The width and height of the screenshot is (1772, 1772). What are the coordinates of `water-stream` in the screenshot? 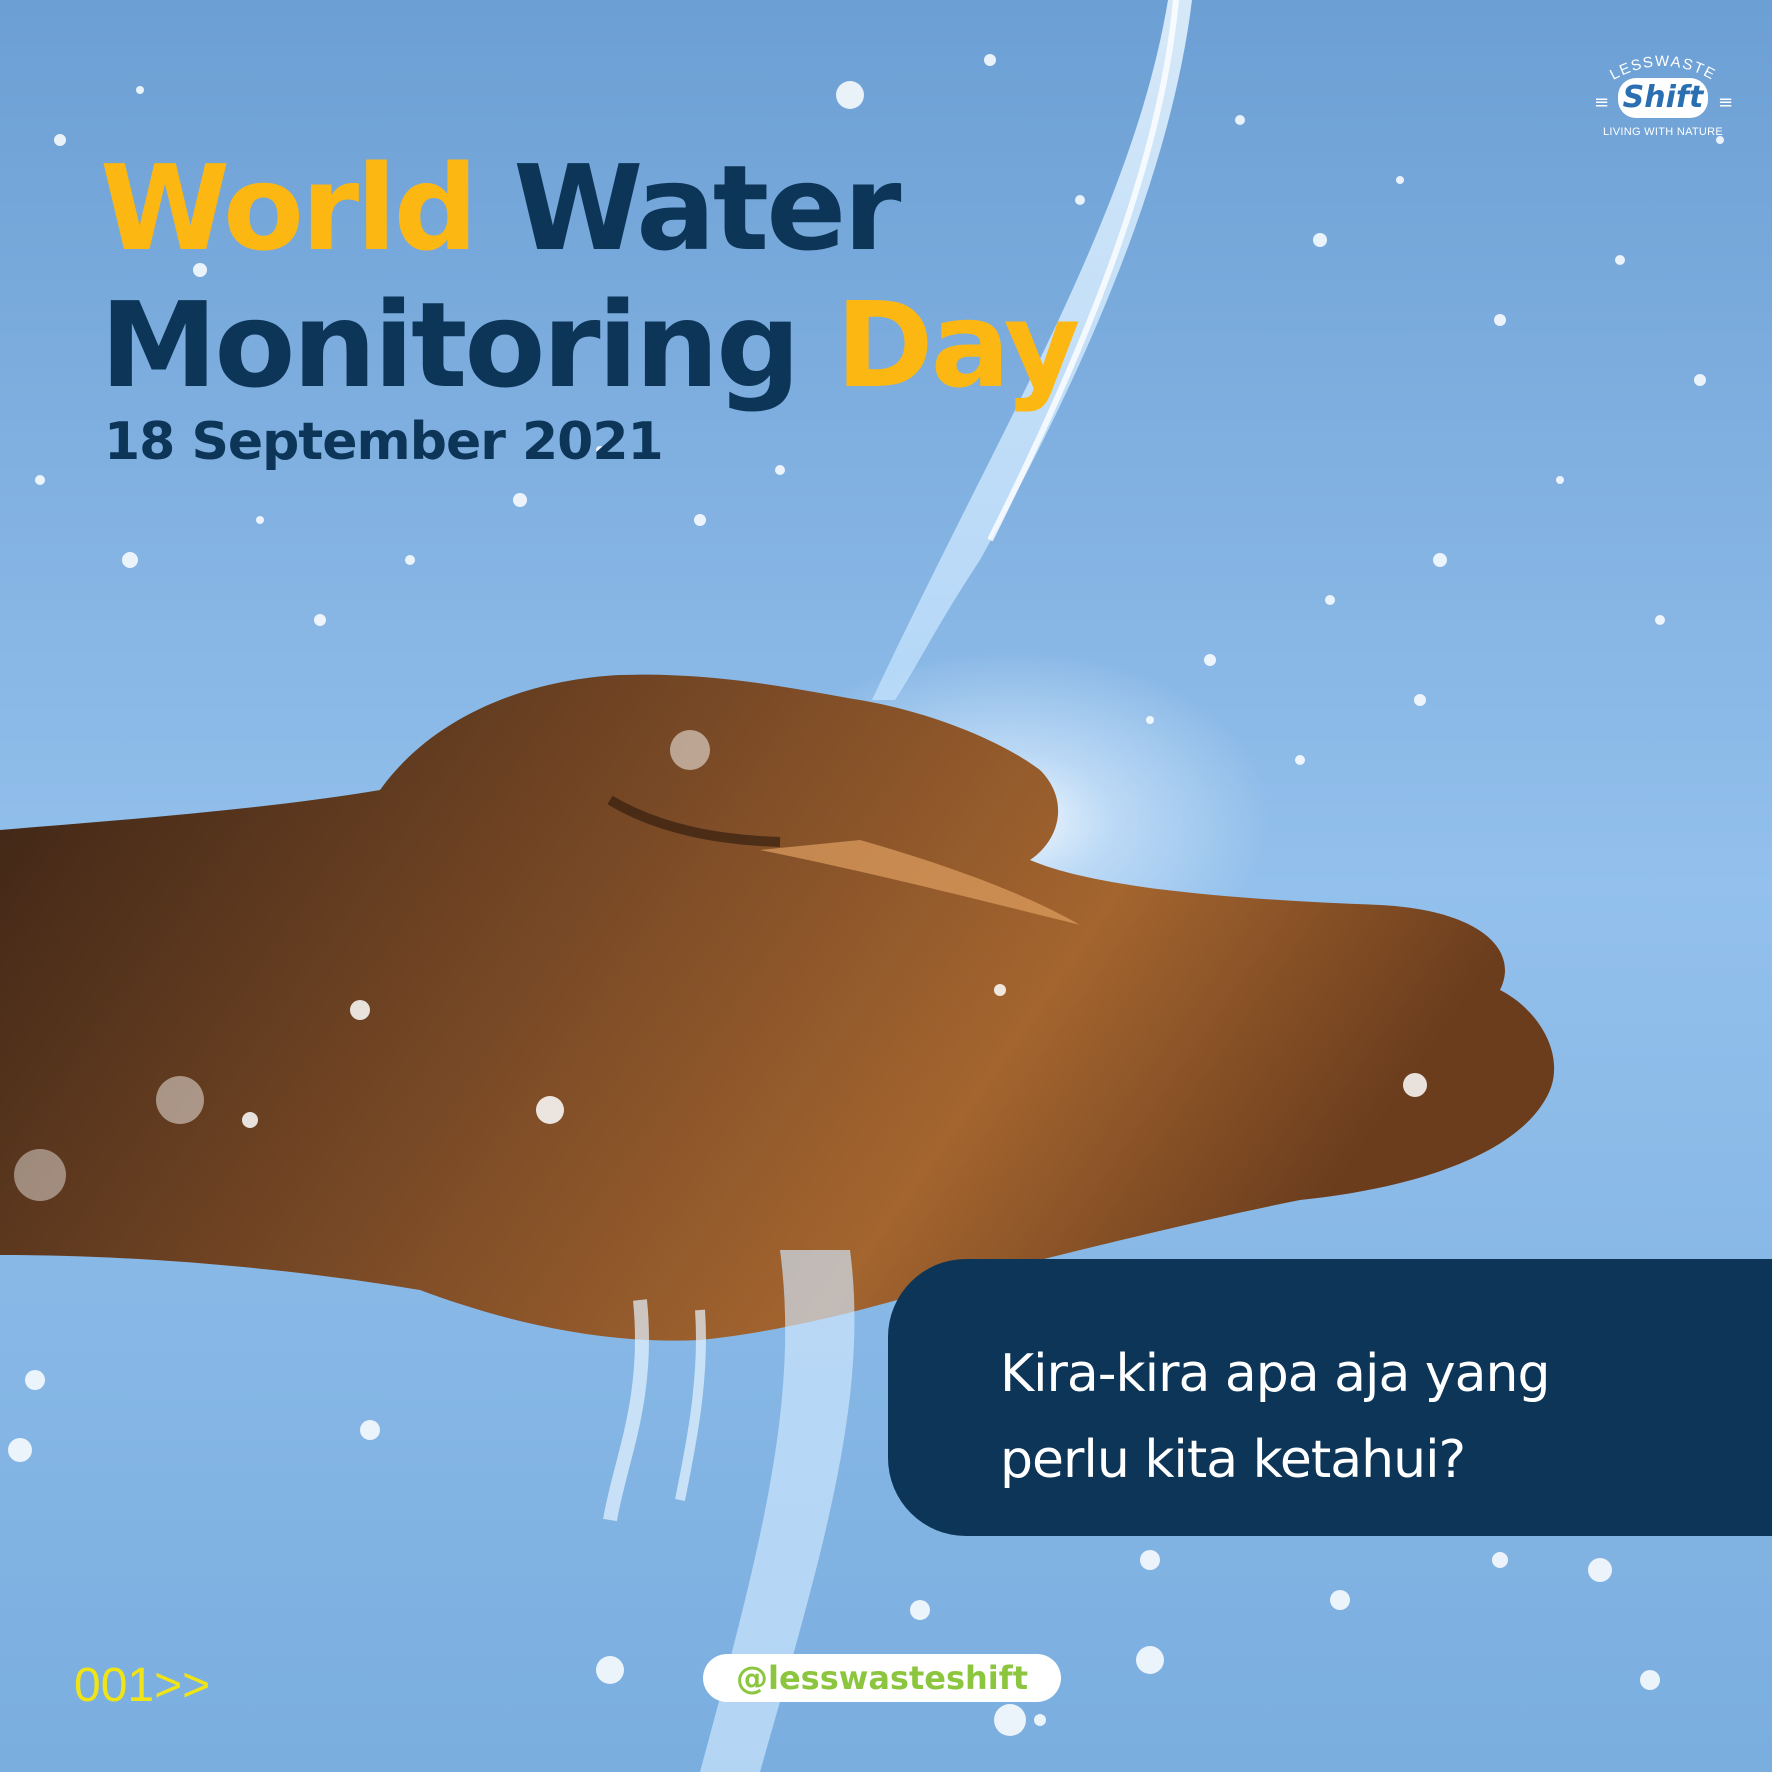 It's located at (1032, 350).